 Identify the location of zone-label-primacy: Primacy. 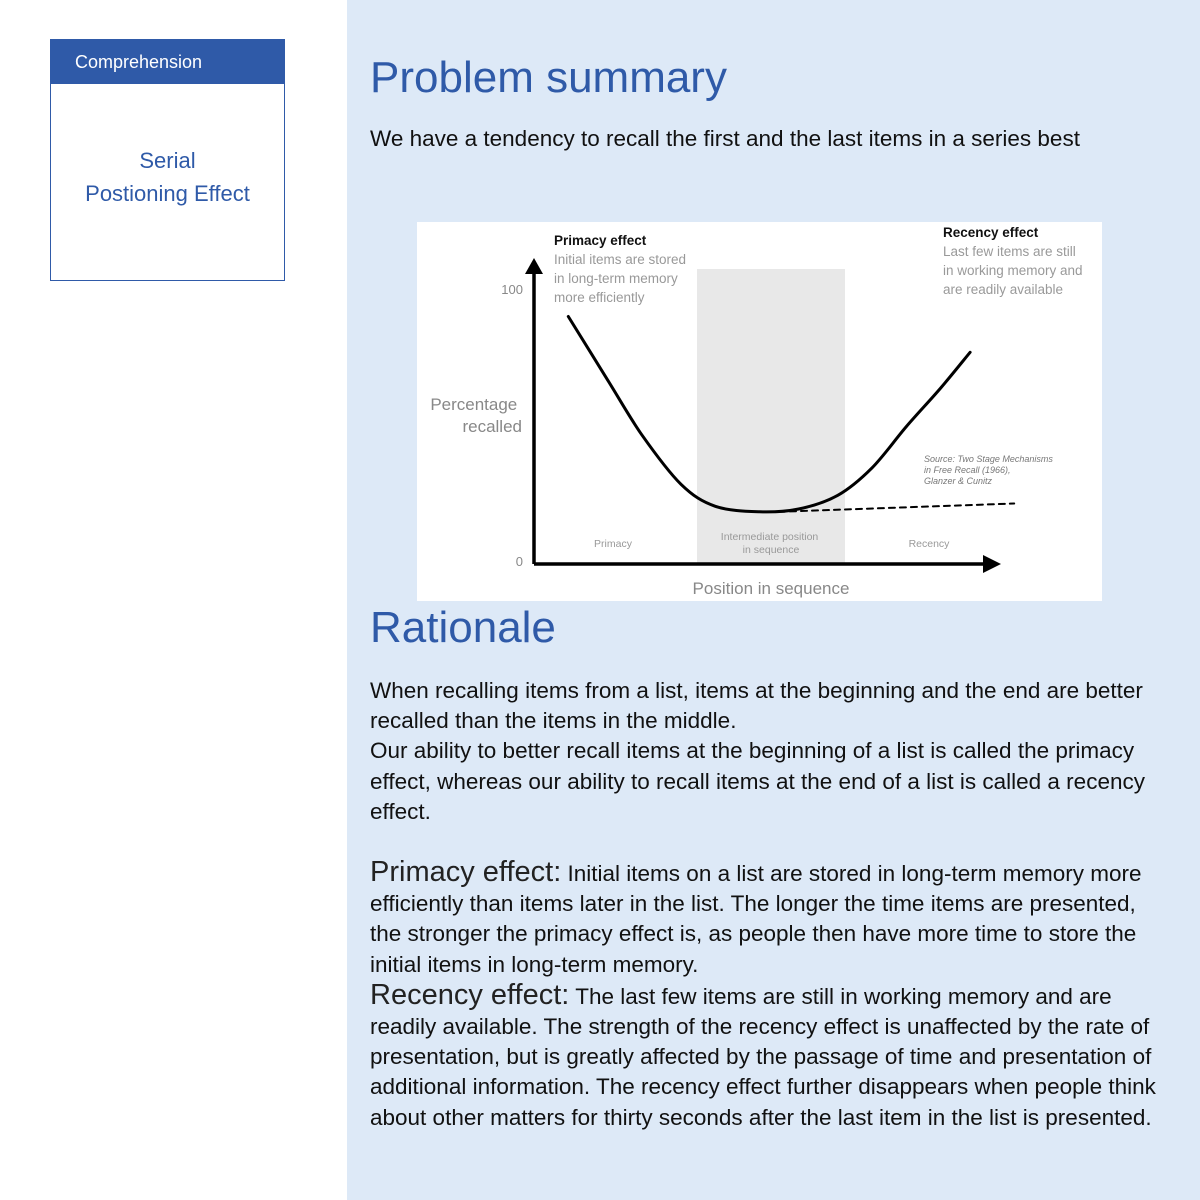
(613, 544).